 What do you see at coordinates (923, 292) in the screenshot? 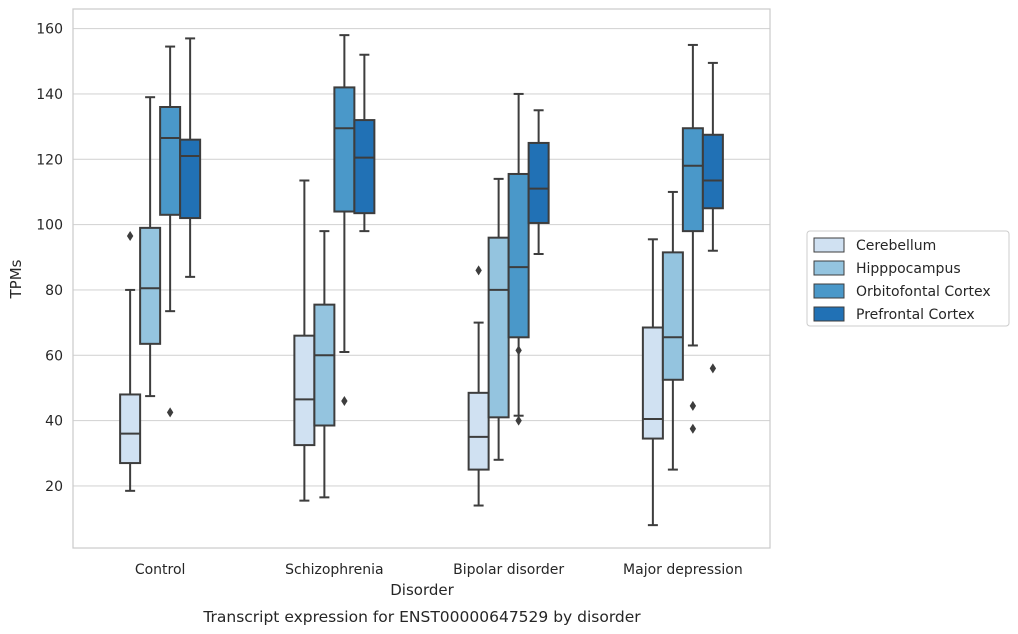
I see `legend-label: Orbitofontal Cortex` at bounding box center [923, 292].